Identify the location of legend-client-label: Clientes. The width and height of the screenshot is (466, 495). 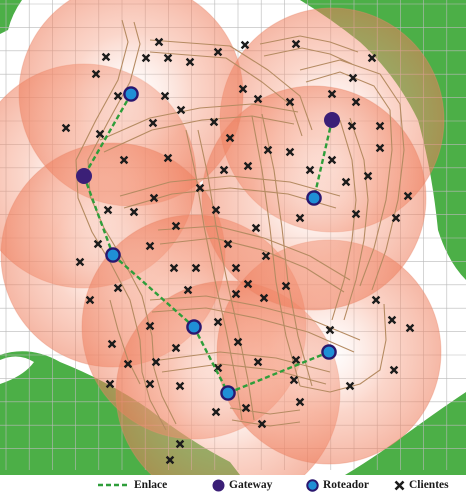
(429, 485).